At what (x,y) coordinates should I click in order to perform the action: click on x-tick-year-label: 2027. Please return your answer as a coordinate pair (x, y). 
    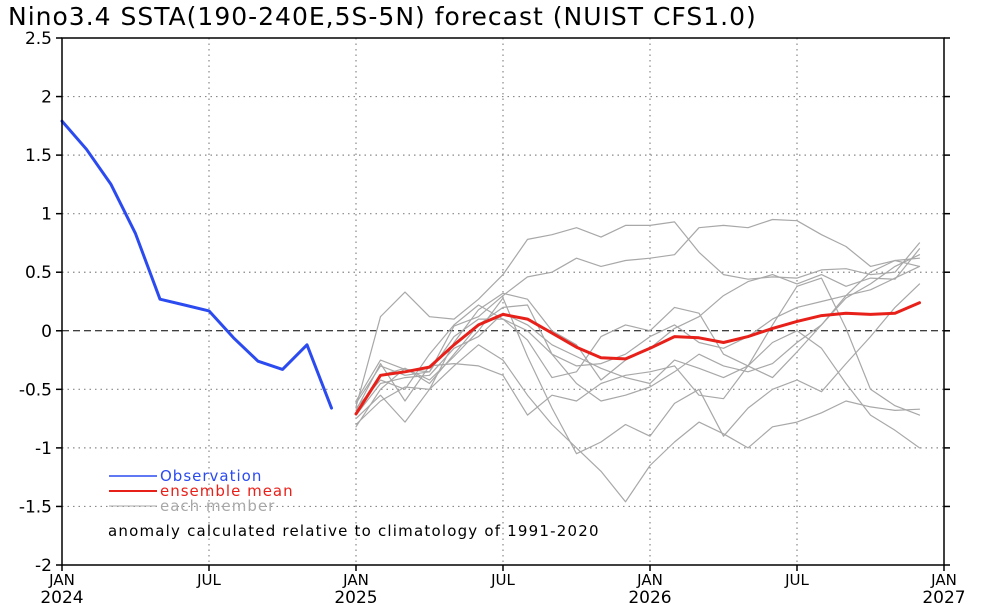
    Looking at the image, I should click on (943, 596).